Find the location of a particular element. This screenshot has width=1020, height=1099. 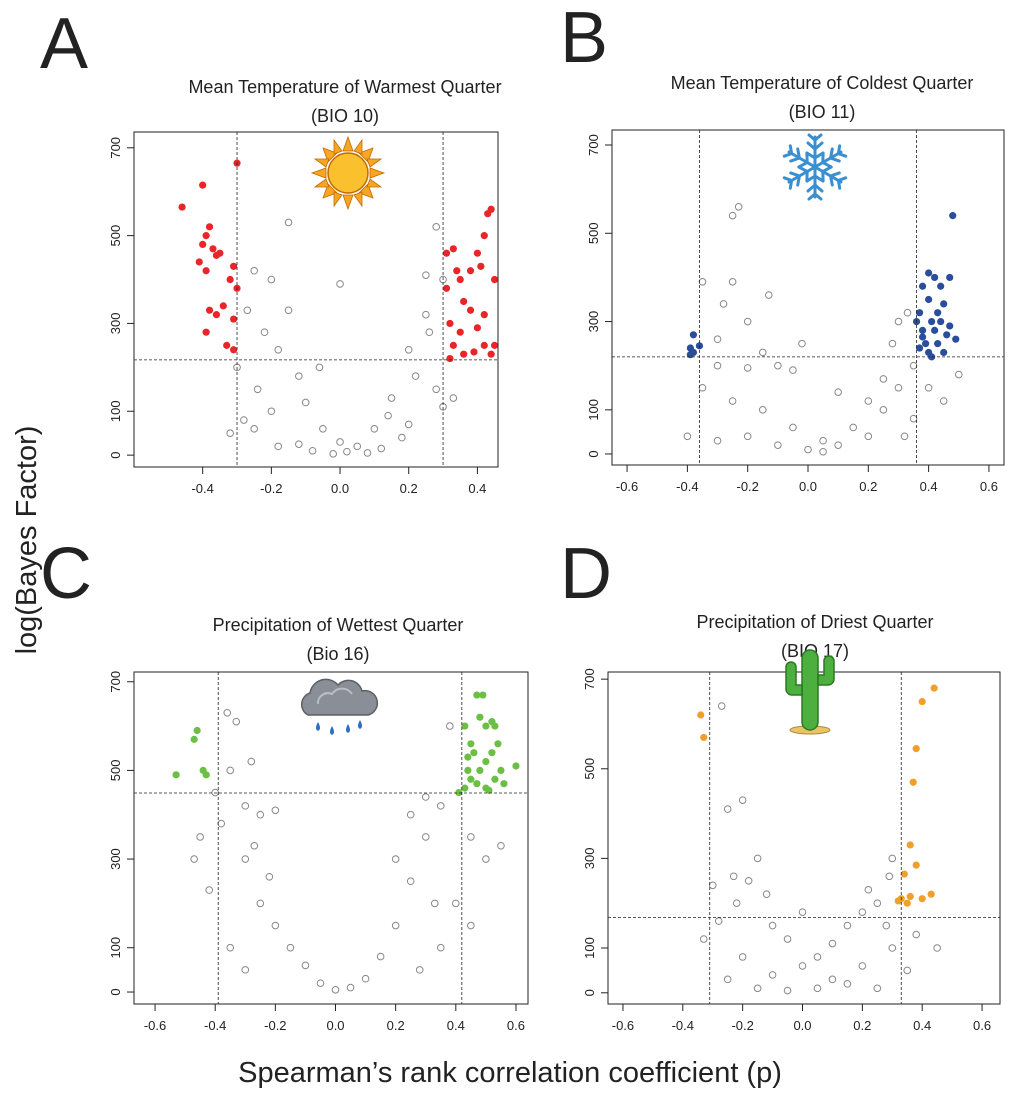

plot-frame is located at coordinates (808, 297).